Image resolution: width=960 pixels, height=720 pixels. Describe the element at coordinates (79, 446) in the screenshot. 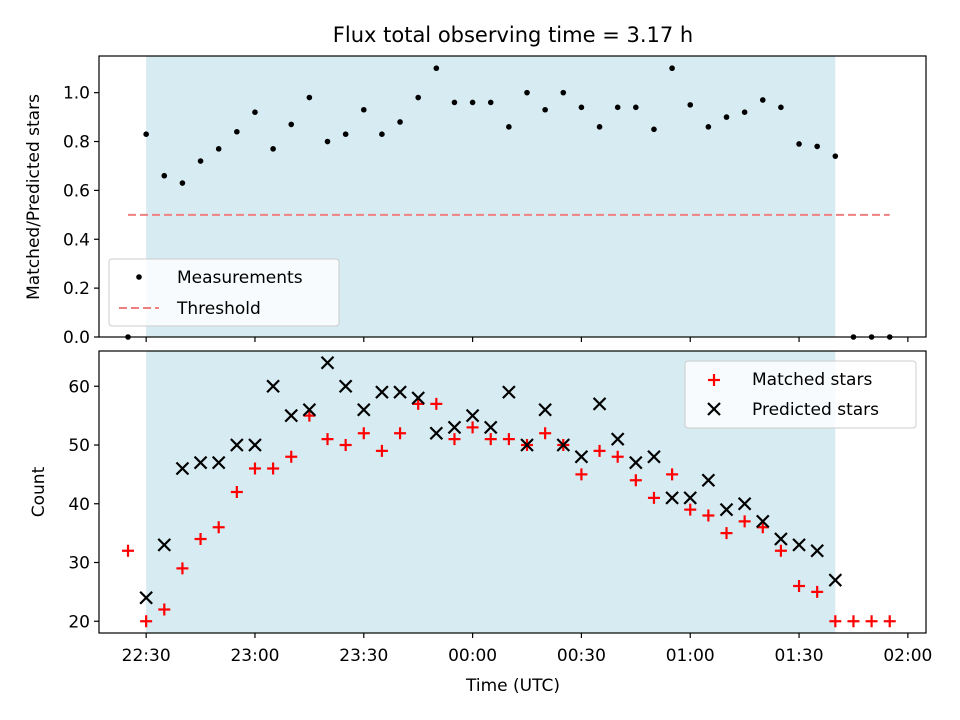

I see `y-tick-label: 50` at that location.